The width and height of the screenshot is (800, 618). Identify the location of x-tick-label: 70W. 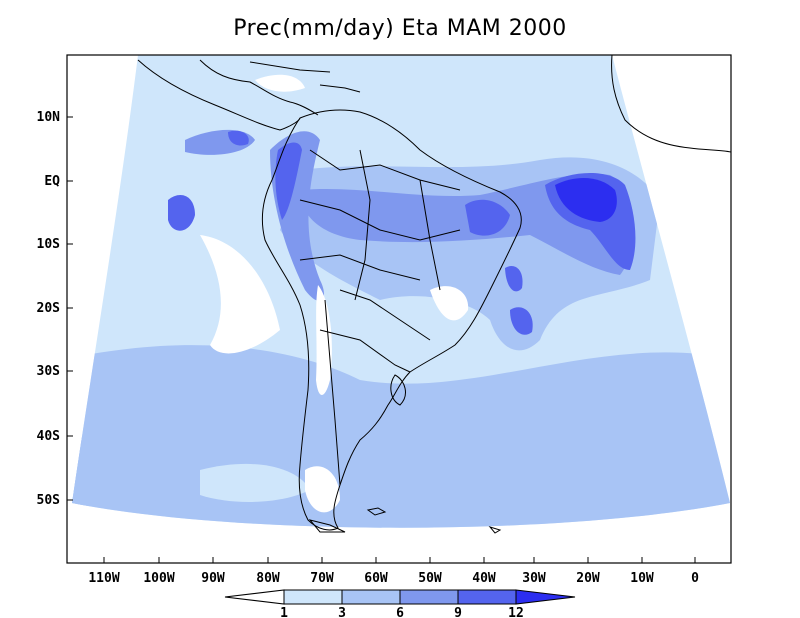
(322, 578).